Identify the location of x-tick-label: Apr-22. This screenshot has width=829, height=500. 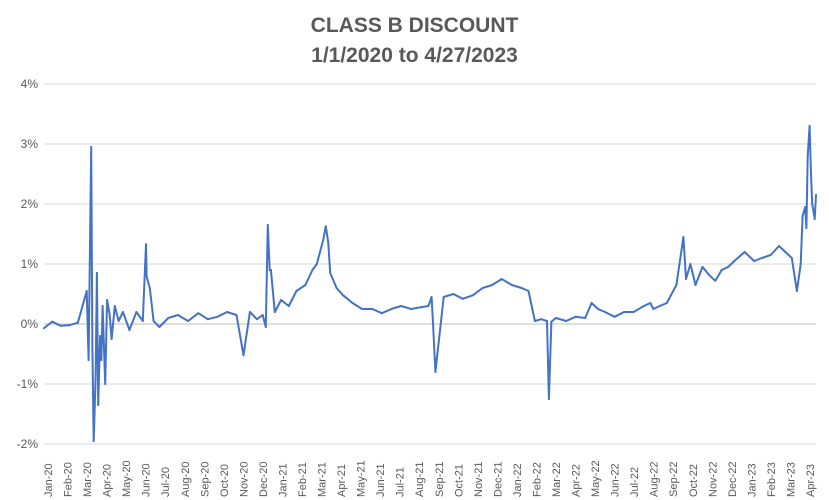
(577, 480).